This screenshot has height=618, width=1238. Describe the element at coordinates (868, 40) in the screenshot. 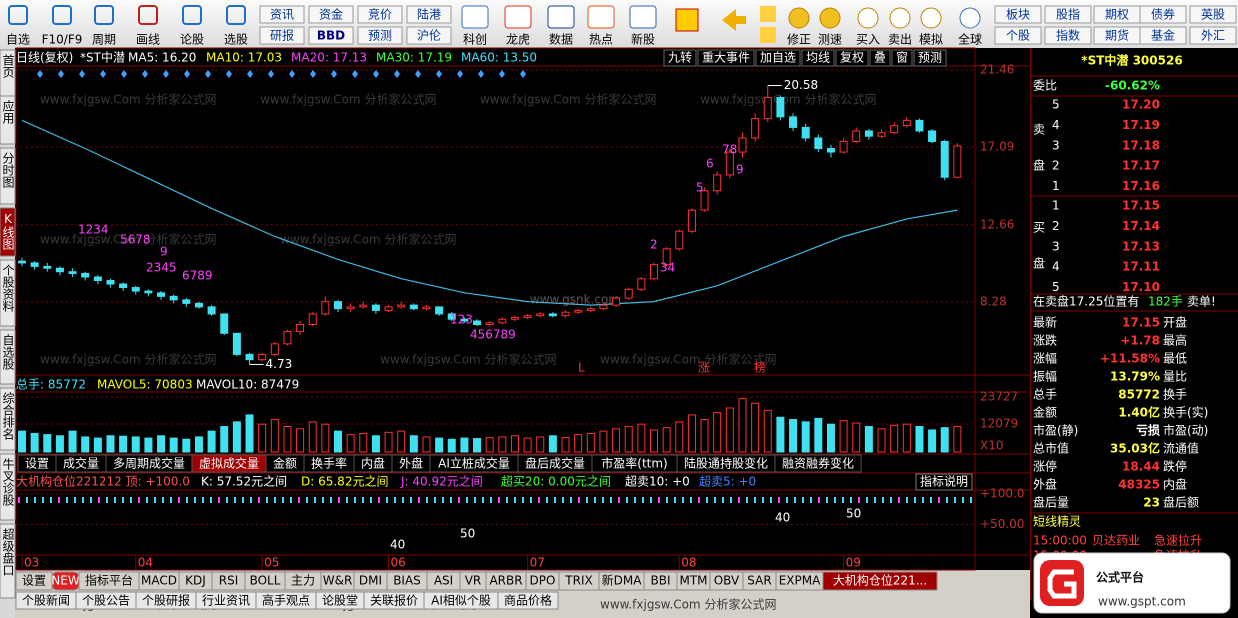

I see `toolbar-button: 买入` at that location.